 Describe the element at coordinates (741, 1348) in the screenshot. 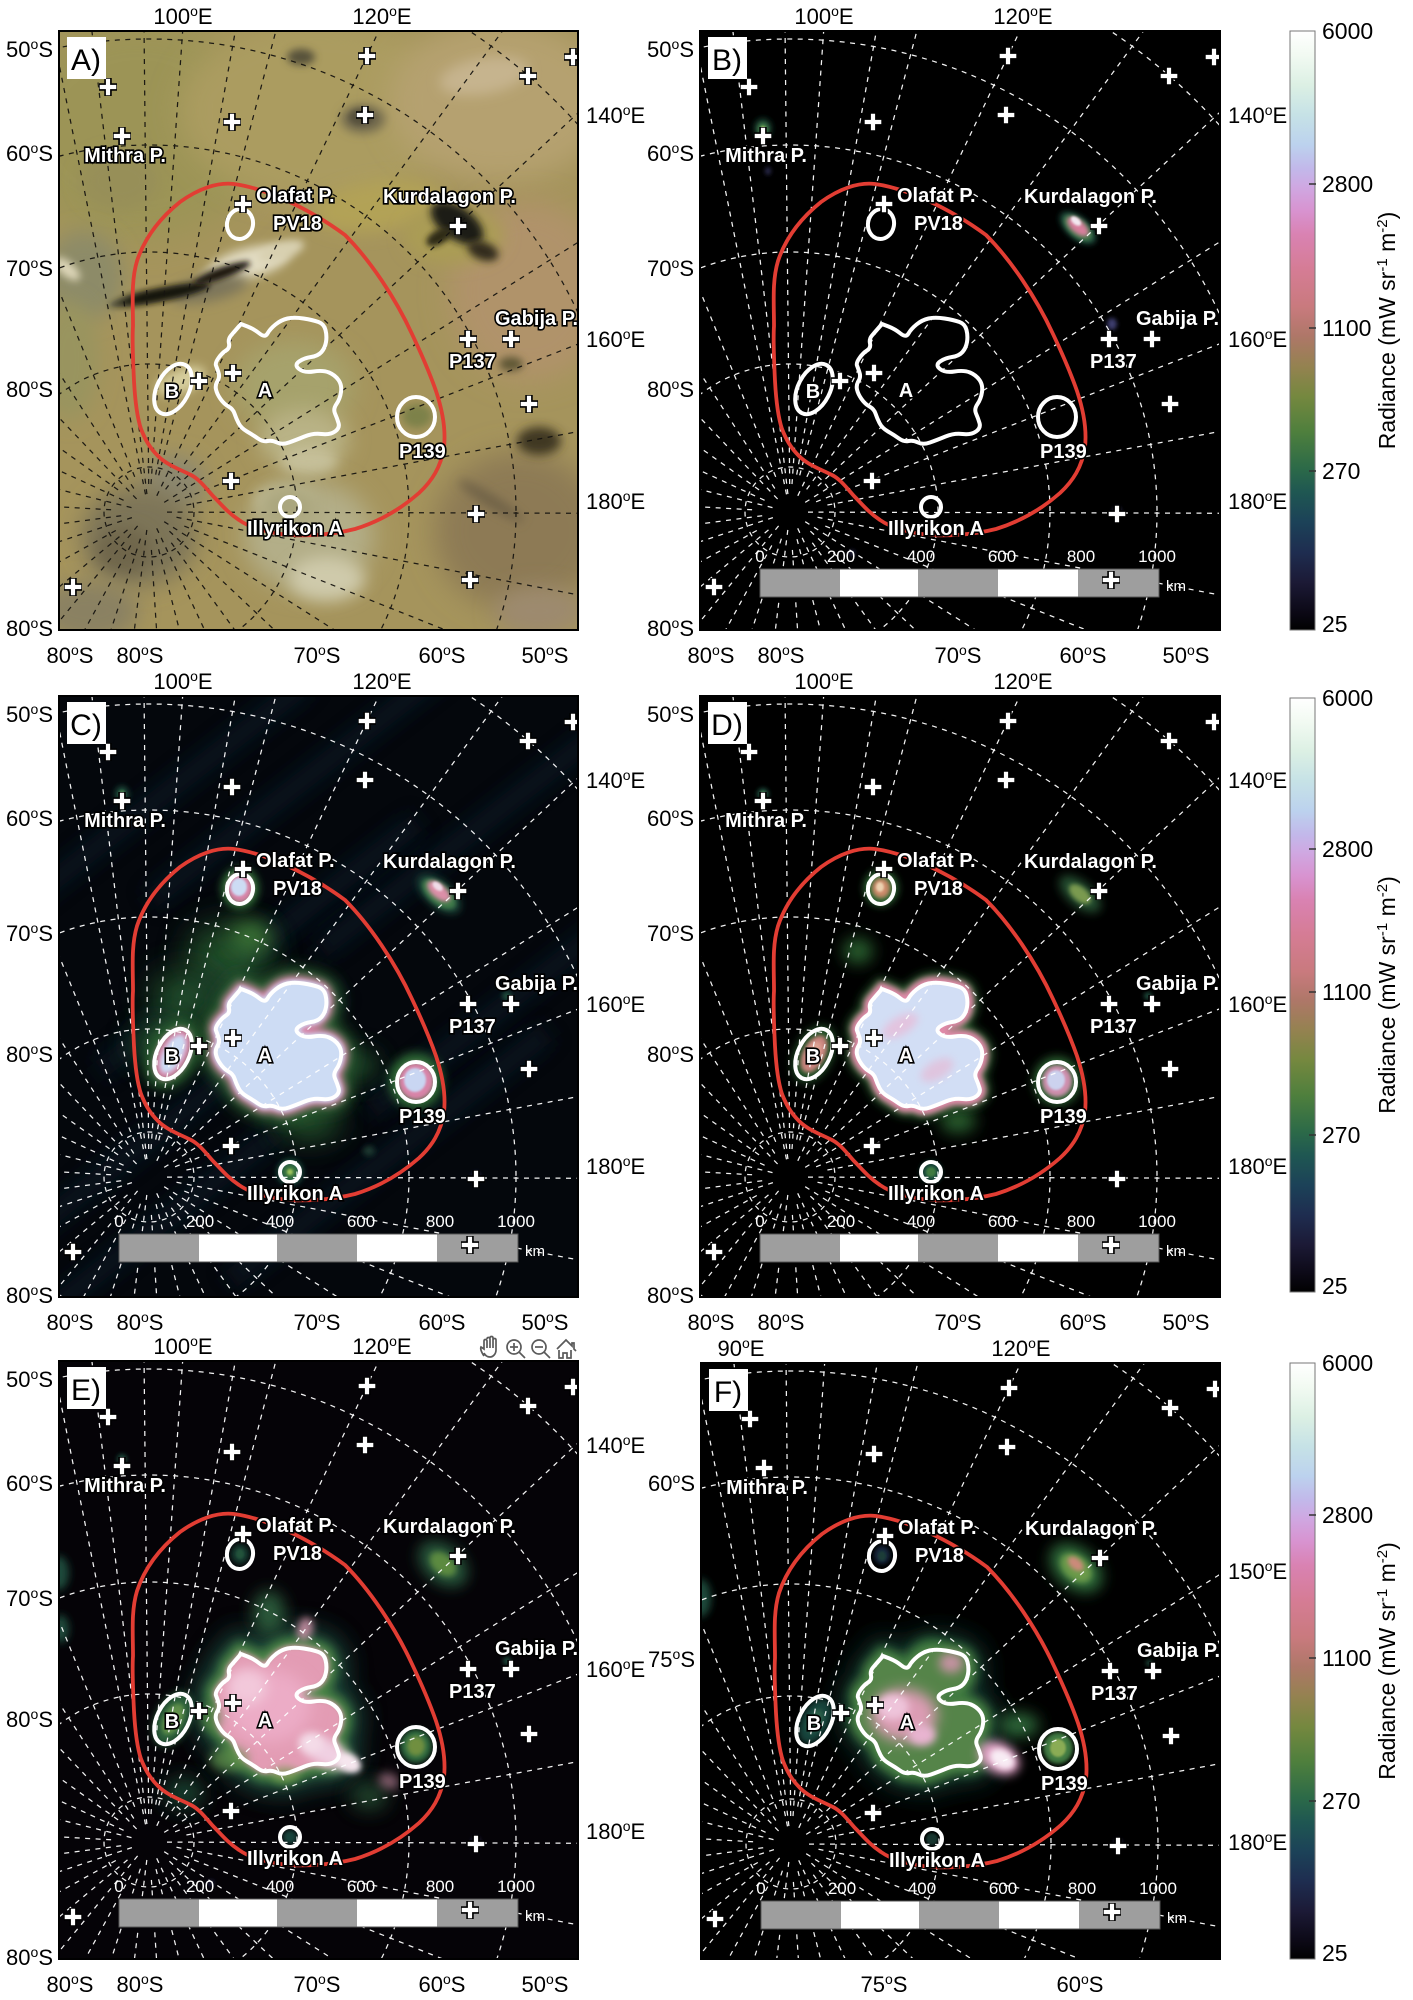

I see `svg-text: 90oE` at that location.